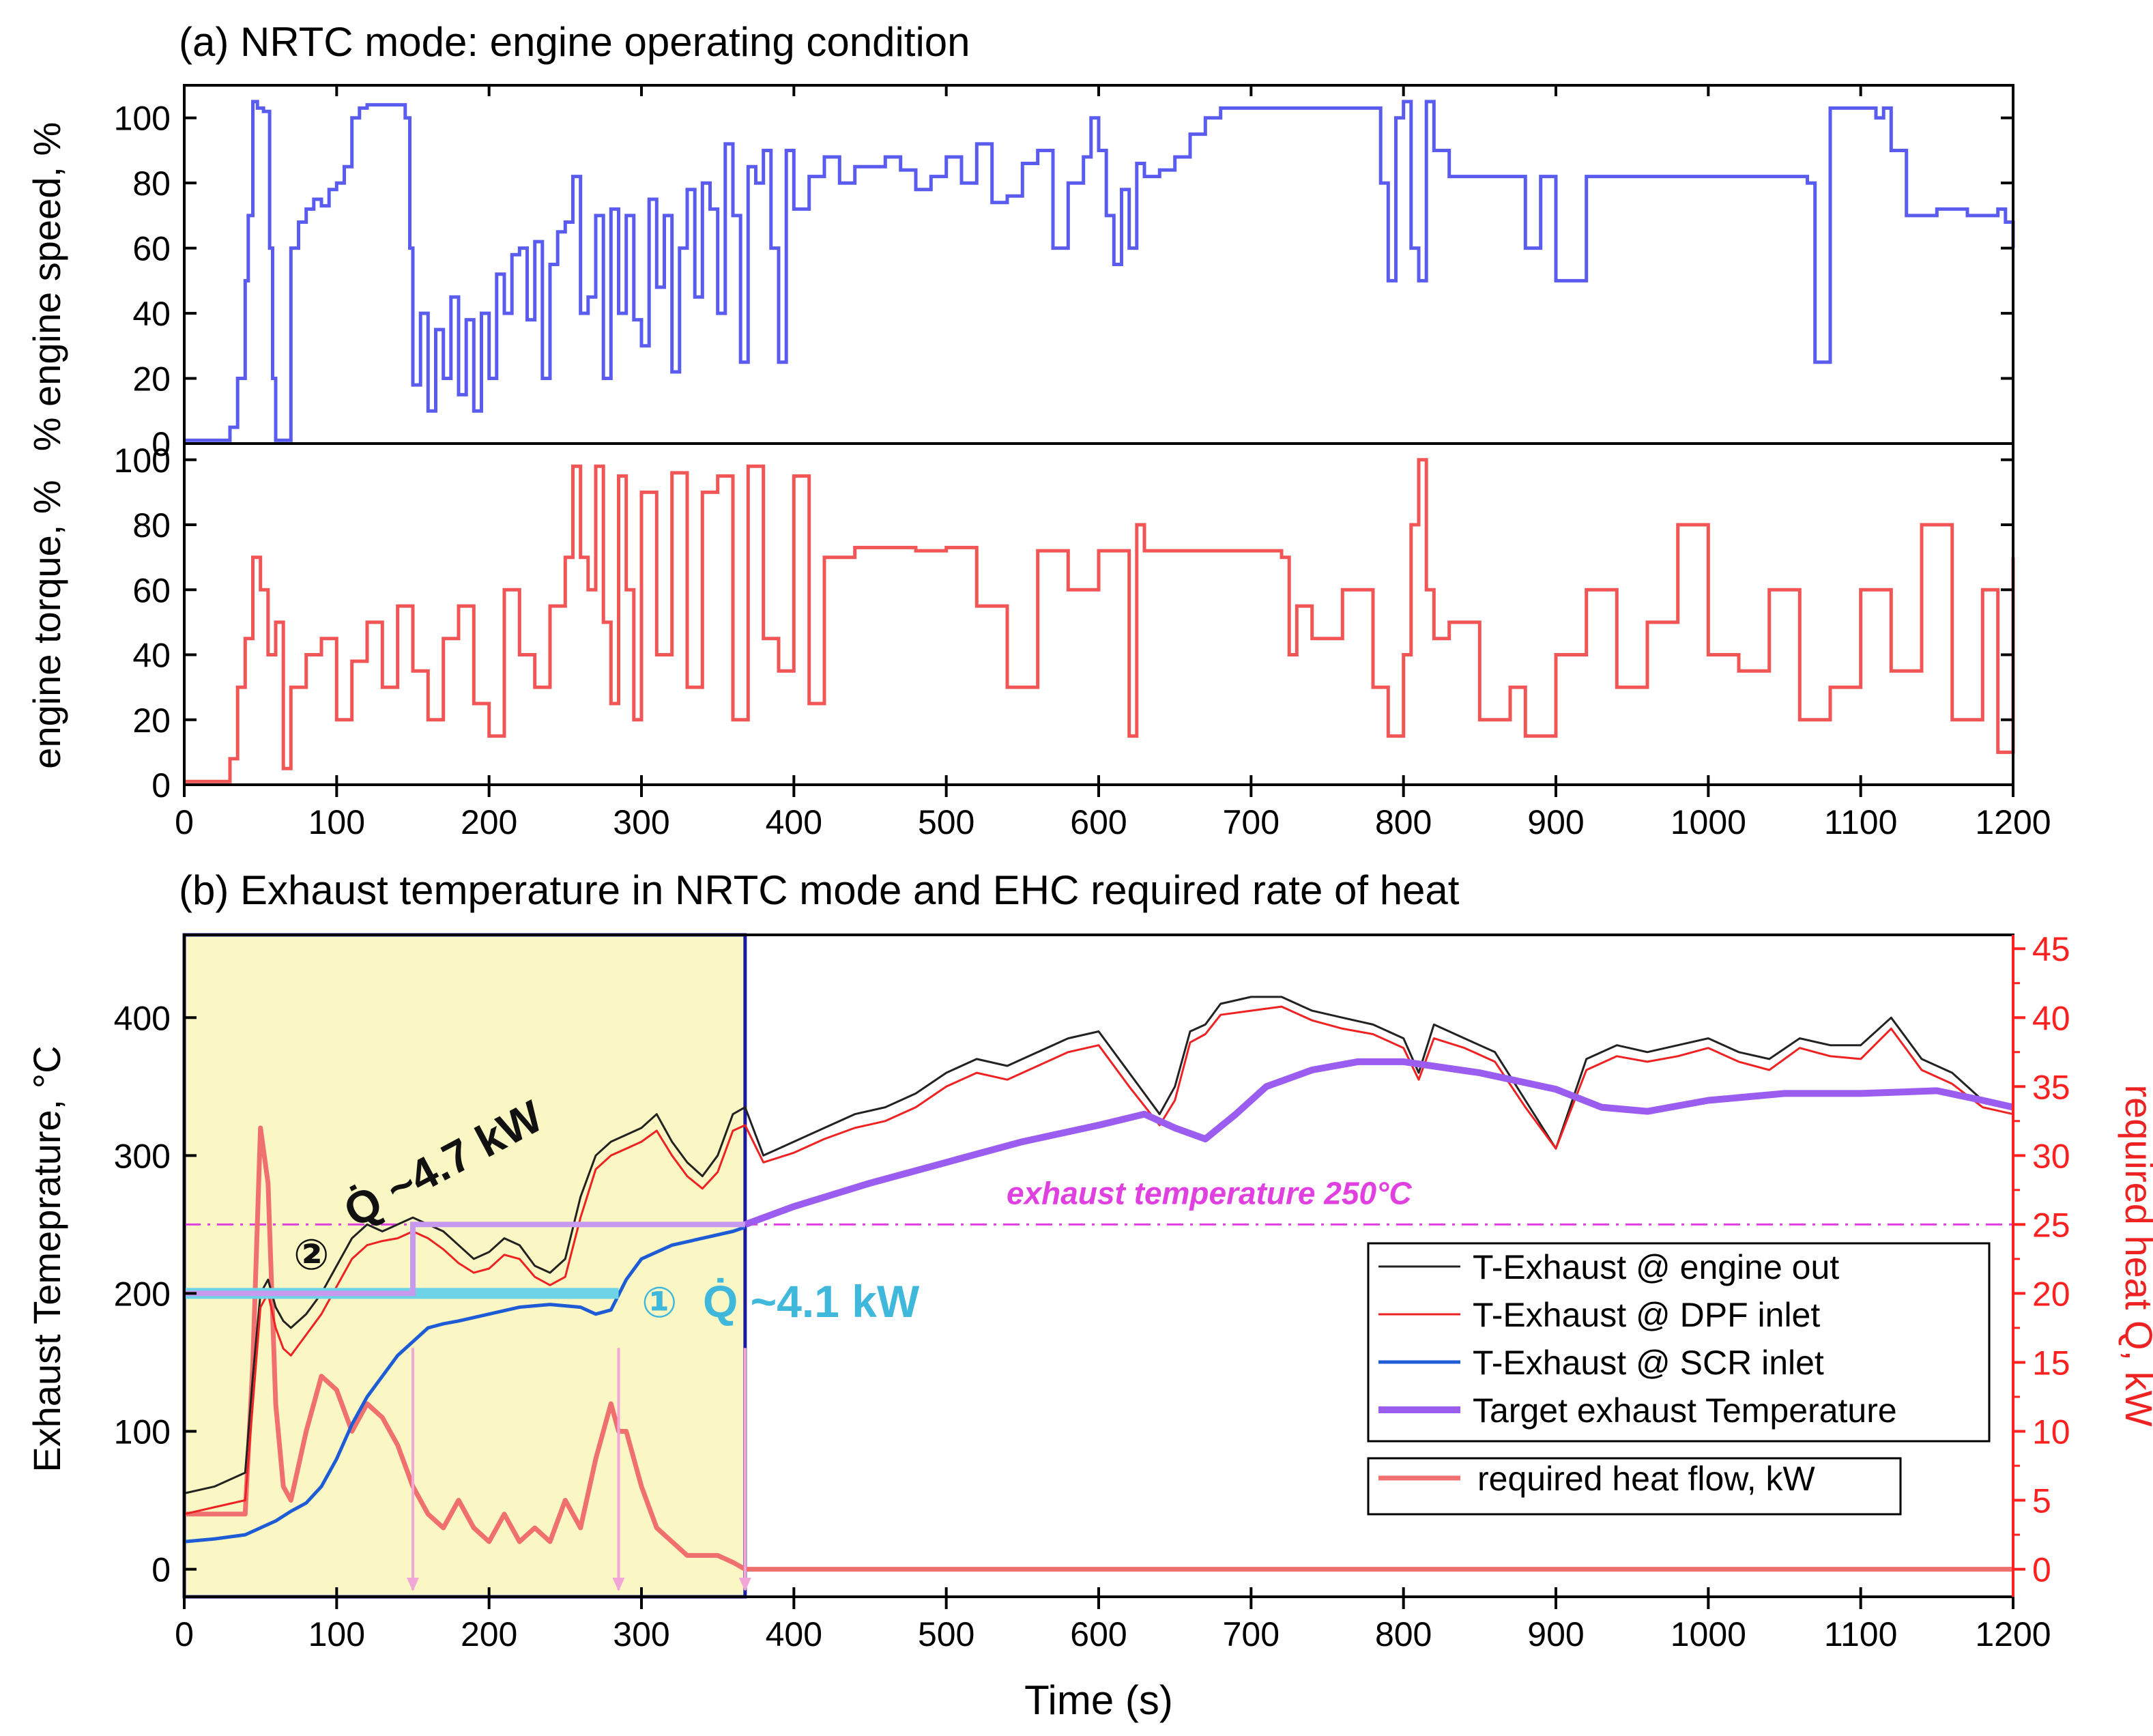  What do you see at coordinates (1098, 1634) in the screenshot?
I see `xtick-label-b: 600` at bounding box center [1098, 1634].